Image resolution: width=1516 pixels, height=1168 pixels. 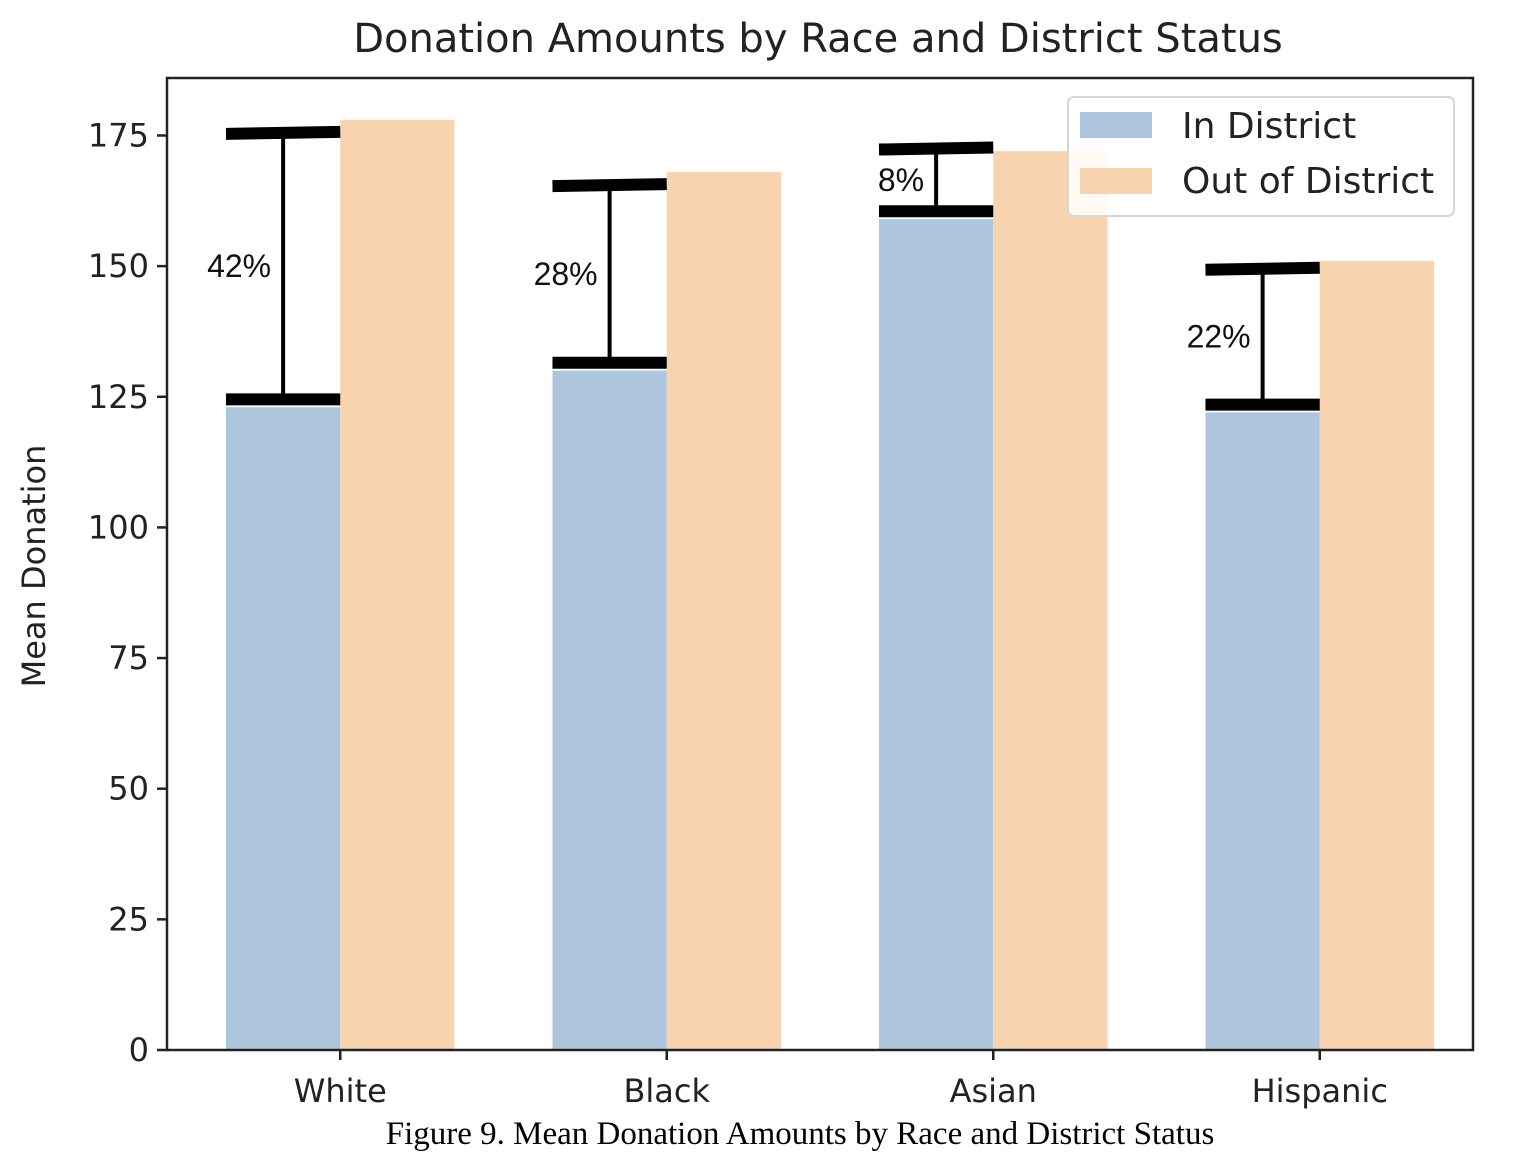 What do you see at coordinates (128, 658) in the screenshot?
I see `y-tick-label: 75` at bounding box center [128, 658].